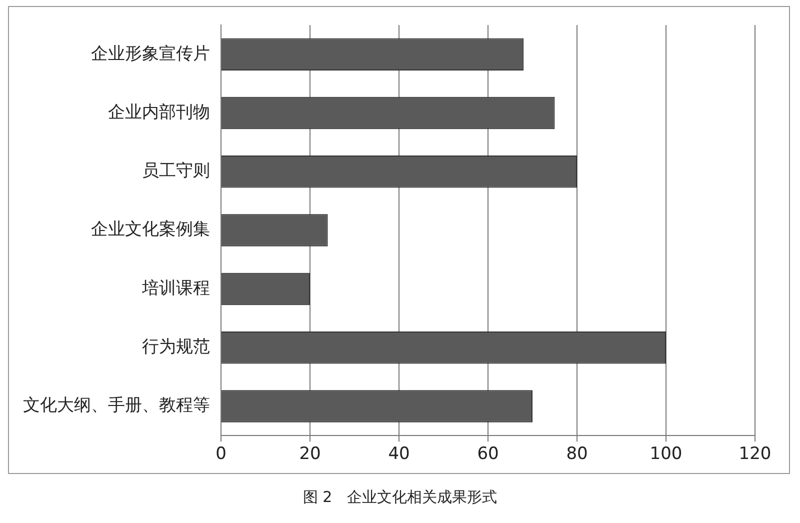 The width and height of the screenshot is (800, 523). What do you see at coordinates (116, 406) in the screenshot?
I see `y-tick-label: 文化大纲、手册、教程等` at bounding box center [116, 406].